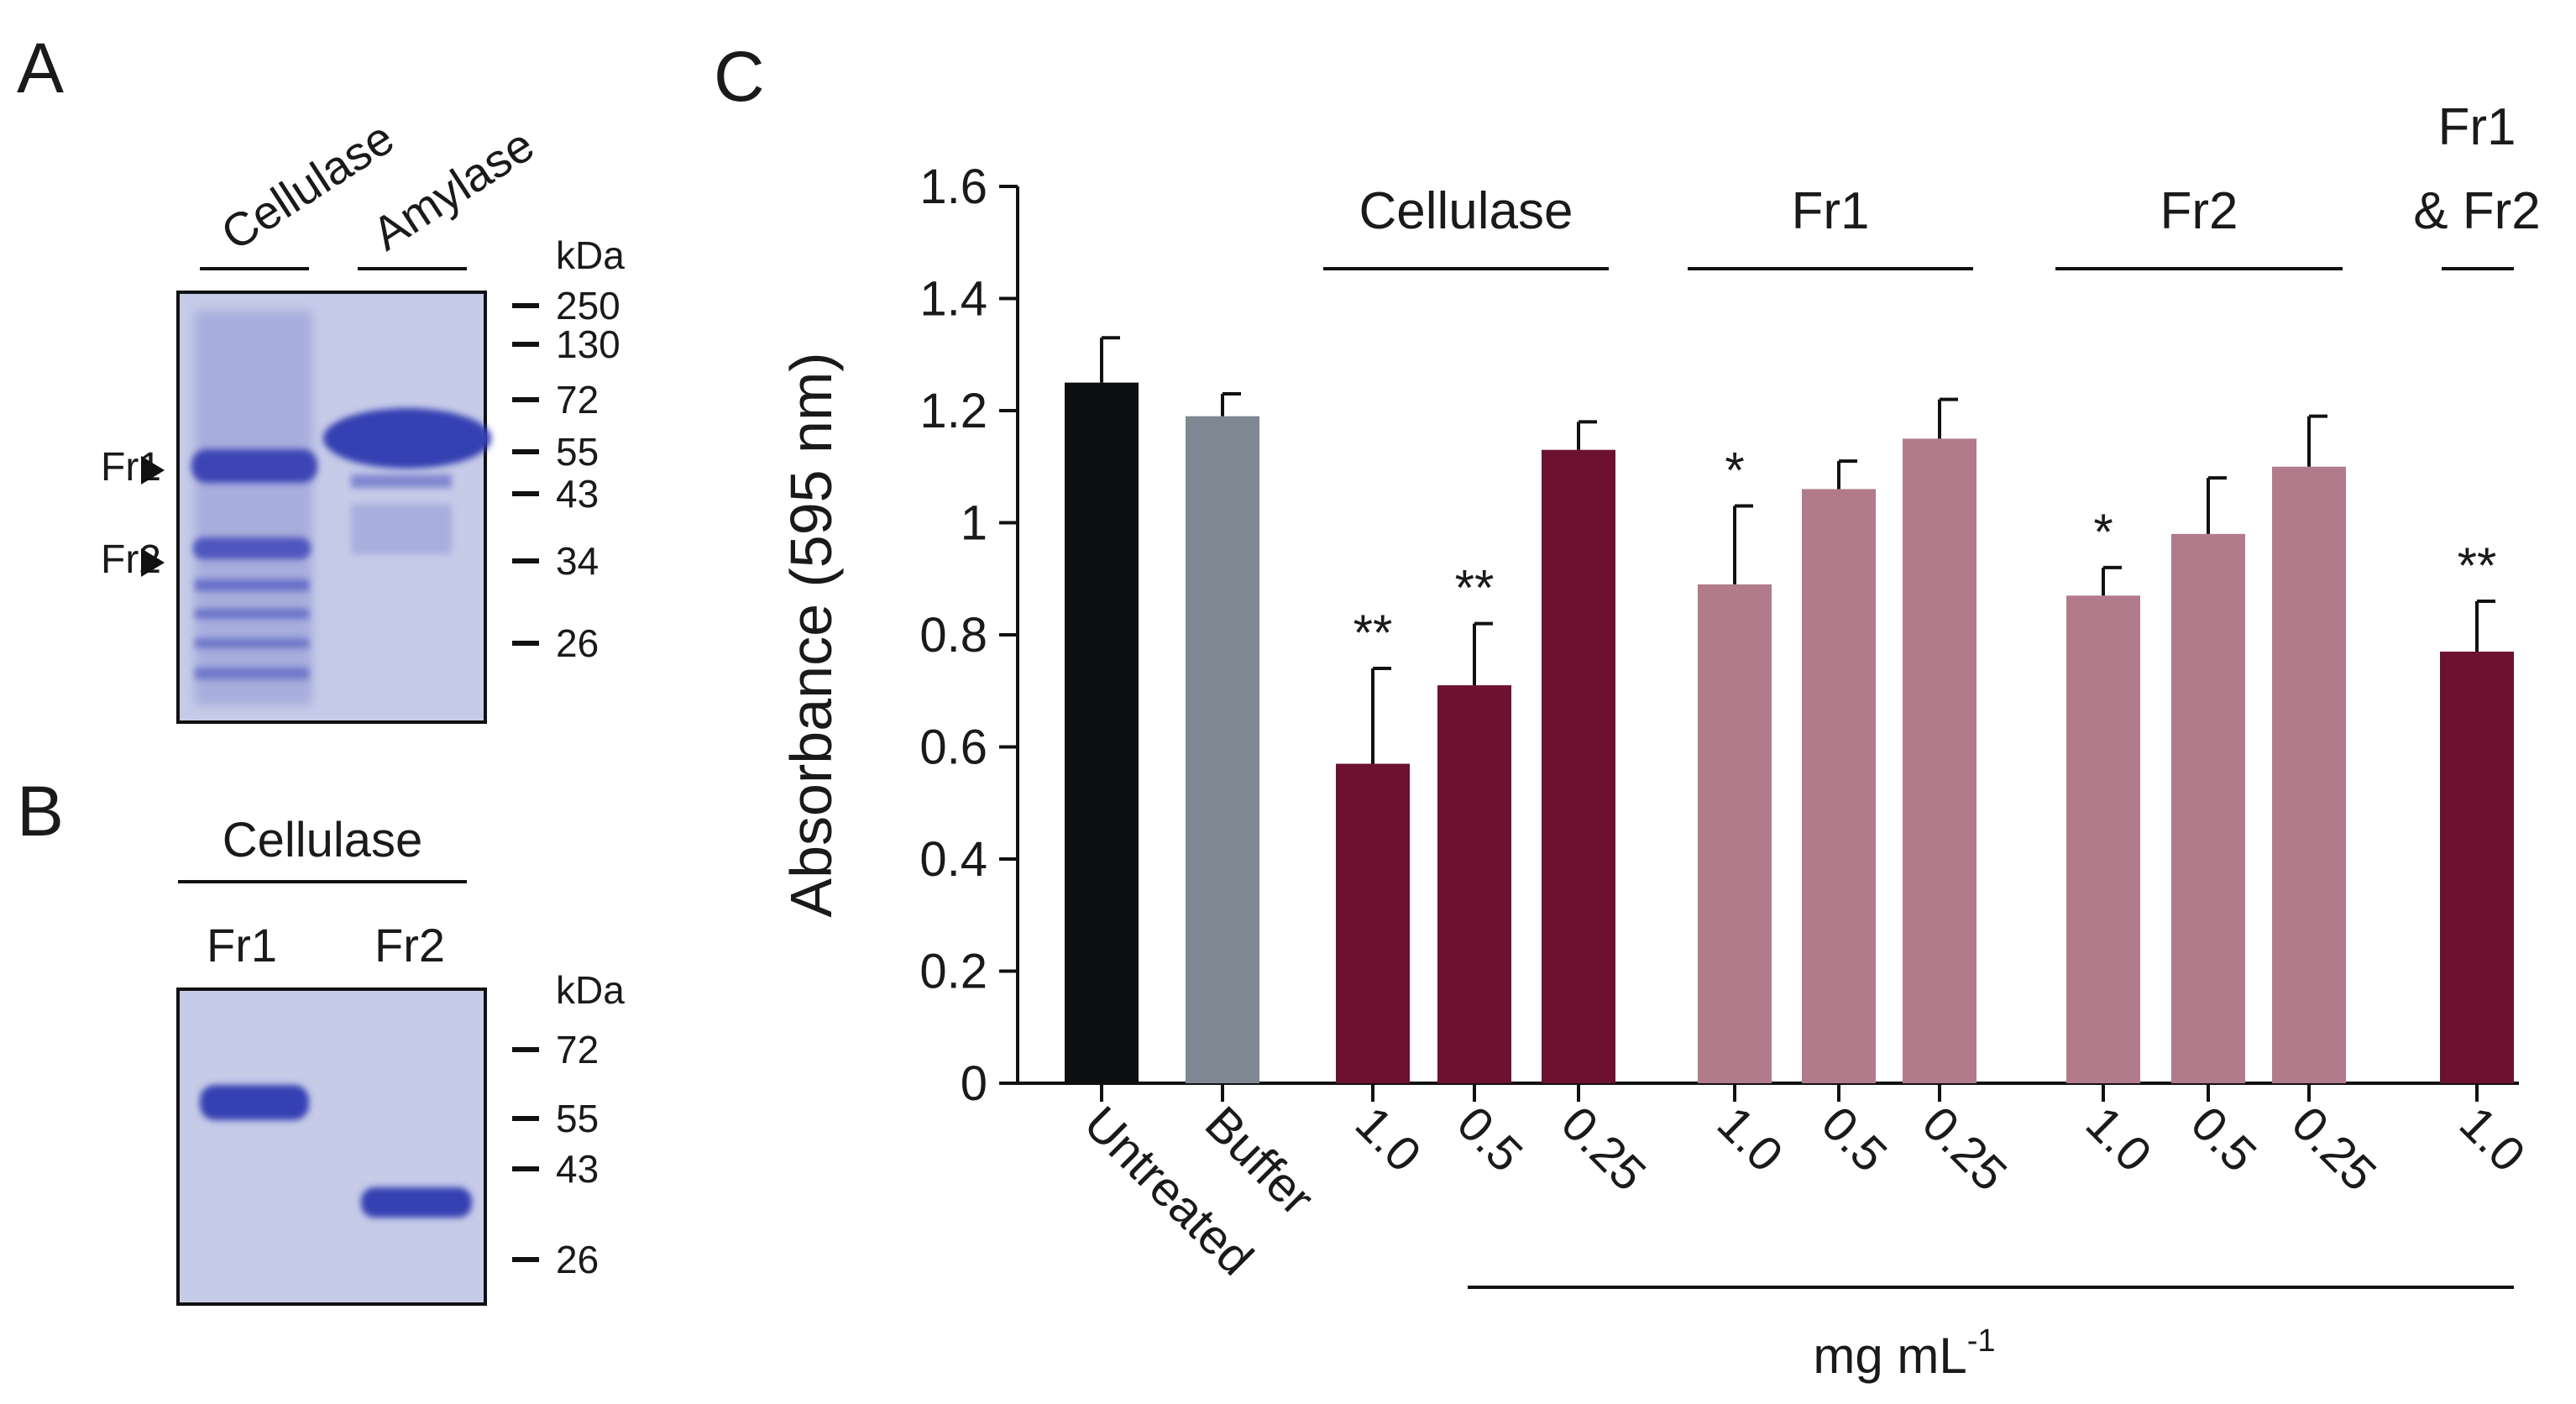  Describe the element at coordinates (323, 840) in the screenshot. I see `panel-b-title: Cellulase` at that location.